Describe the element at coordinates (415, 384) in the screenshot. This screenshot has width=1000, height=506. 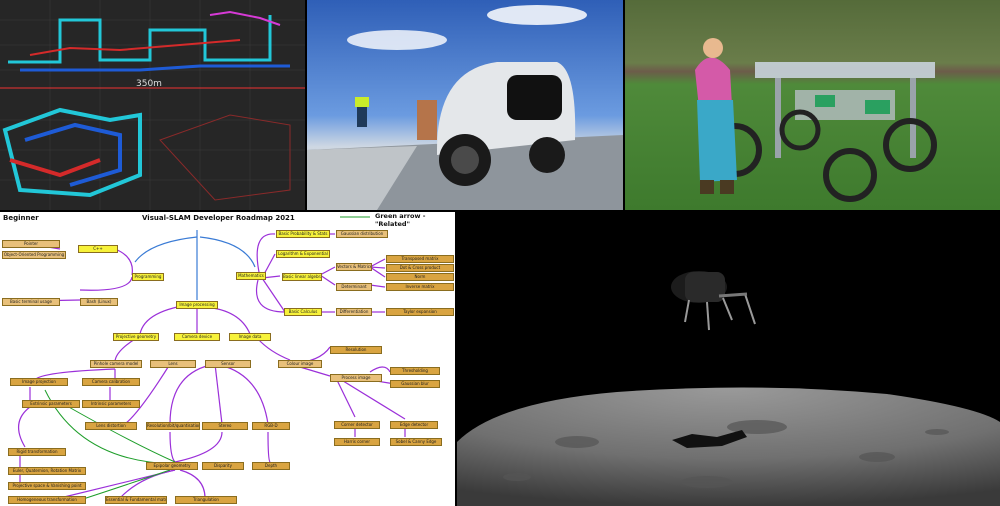
I see `box-gaussian-blur: Gaussian blur` at that location.